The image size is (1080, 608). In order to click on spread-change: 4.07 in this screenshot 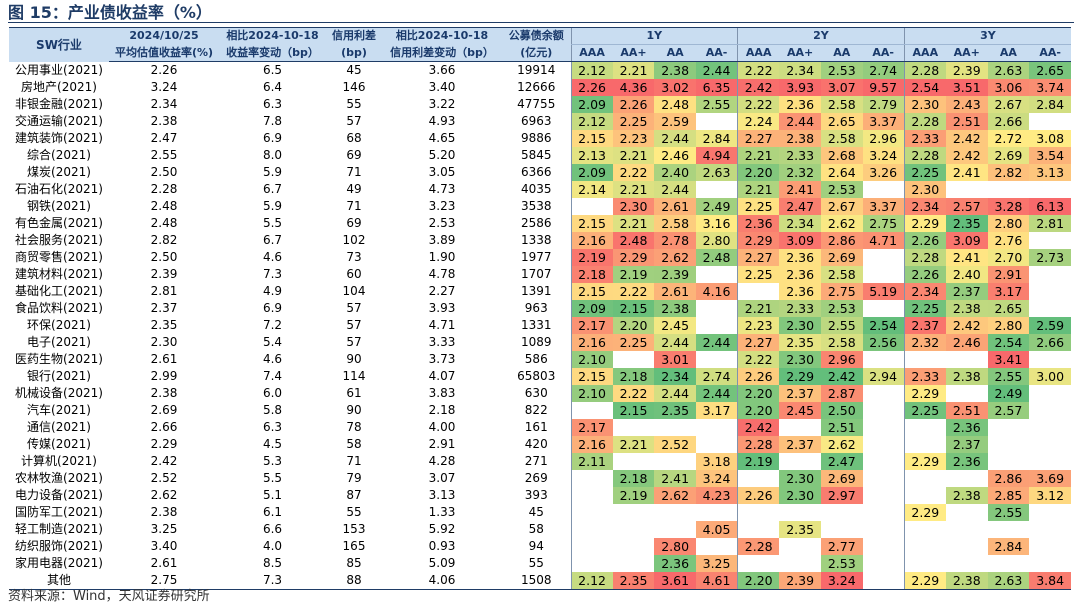, I will do `click(442, 376)`.